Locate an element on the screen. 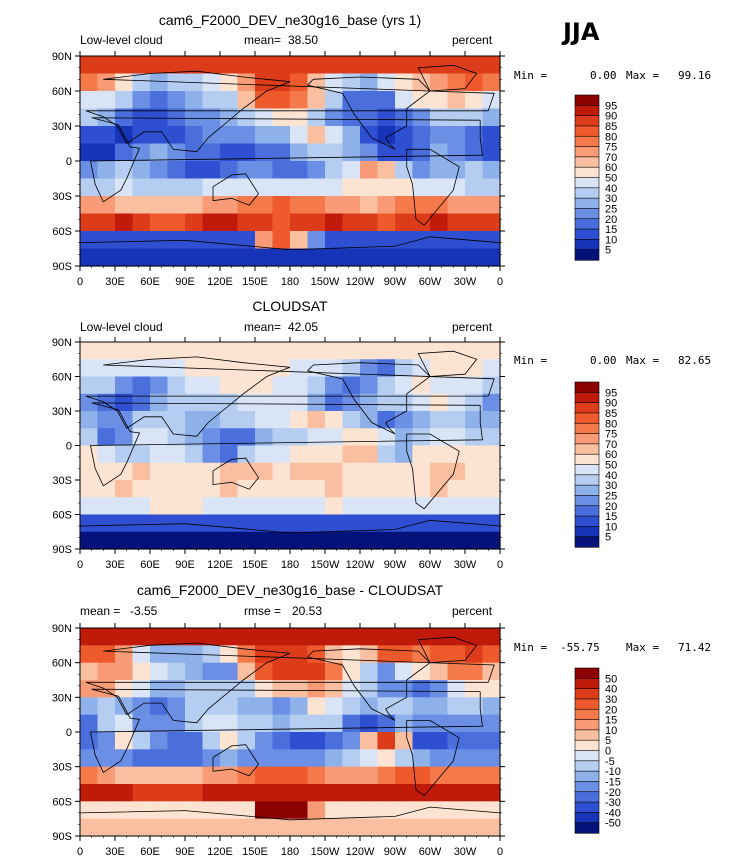 This screenshot has width=733, height=864. panel3-ytick-label: 90N is located at coordinates (62, 629).